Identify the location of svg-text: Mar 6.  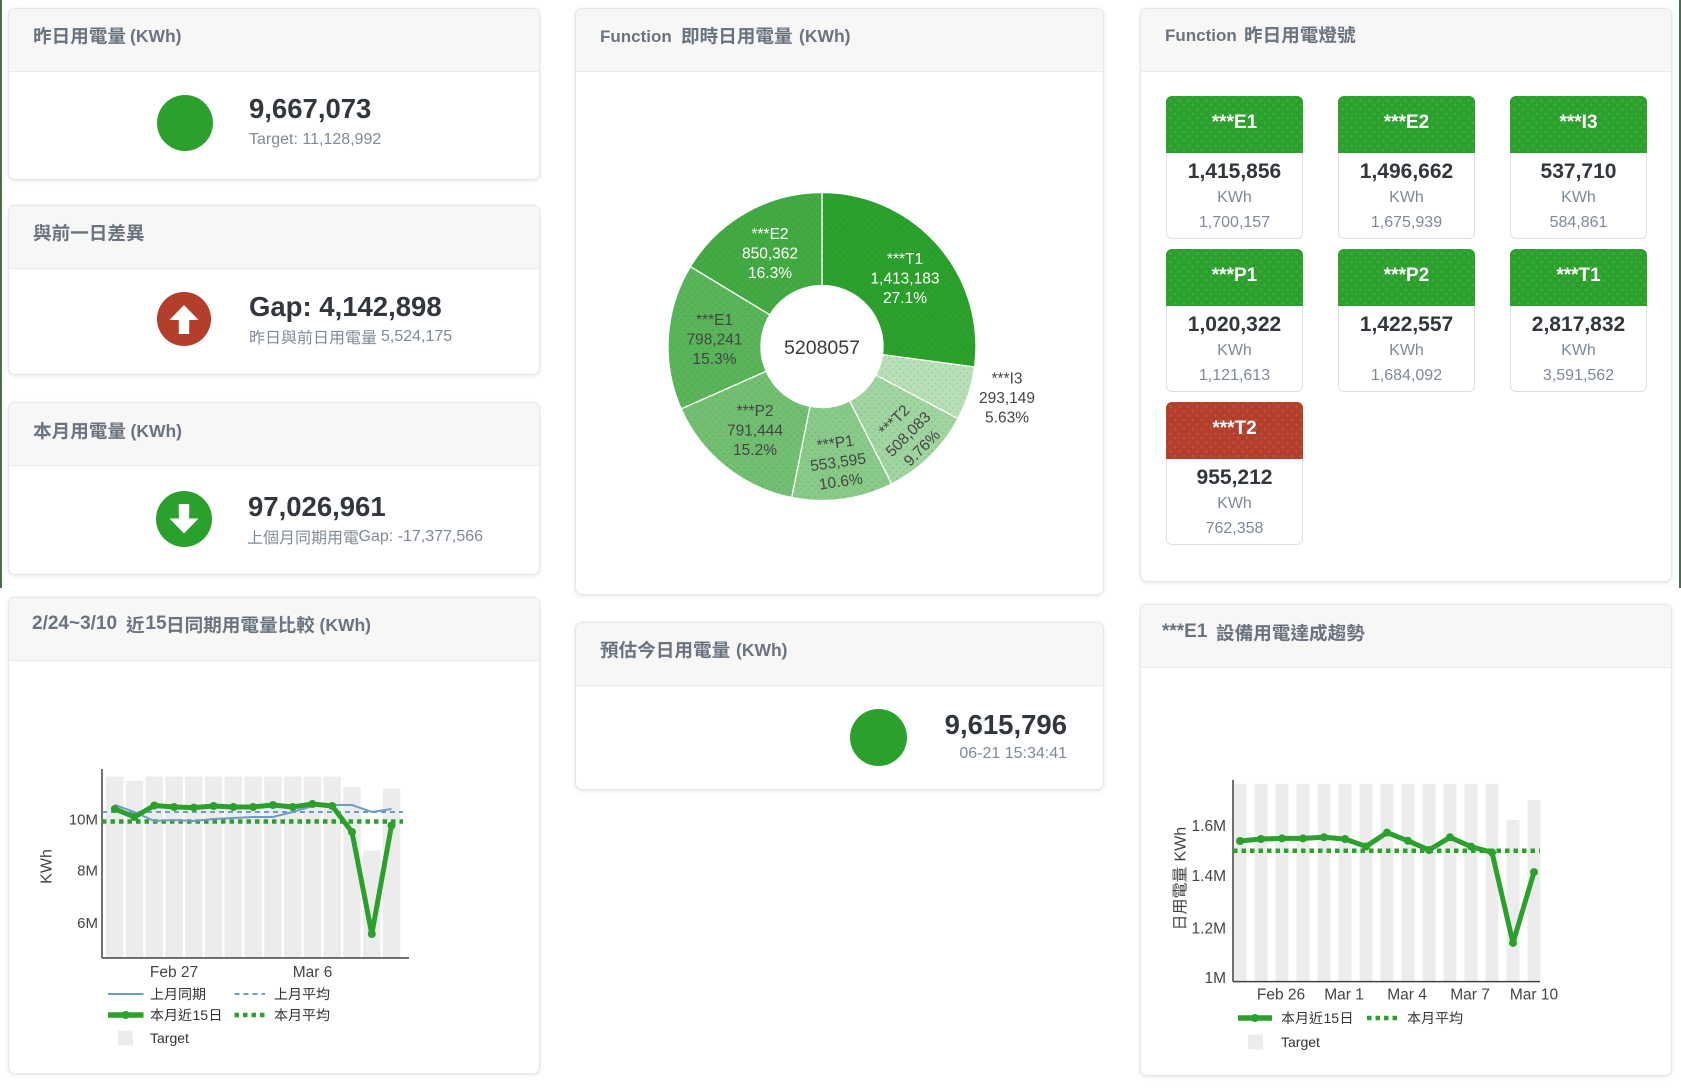
(313, 972).